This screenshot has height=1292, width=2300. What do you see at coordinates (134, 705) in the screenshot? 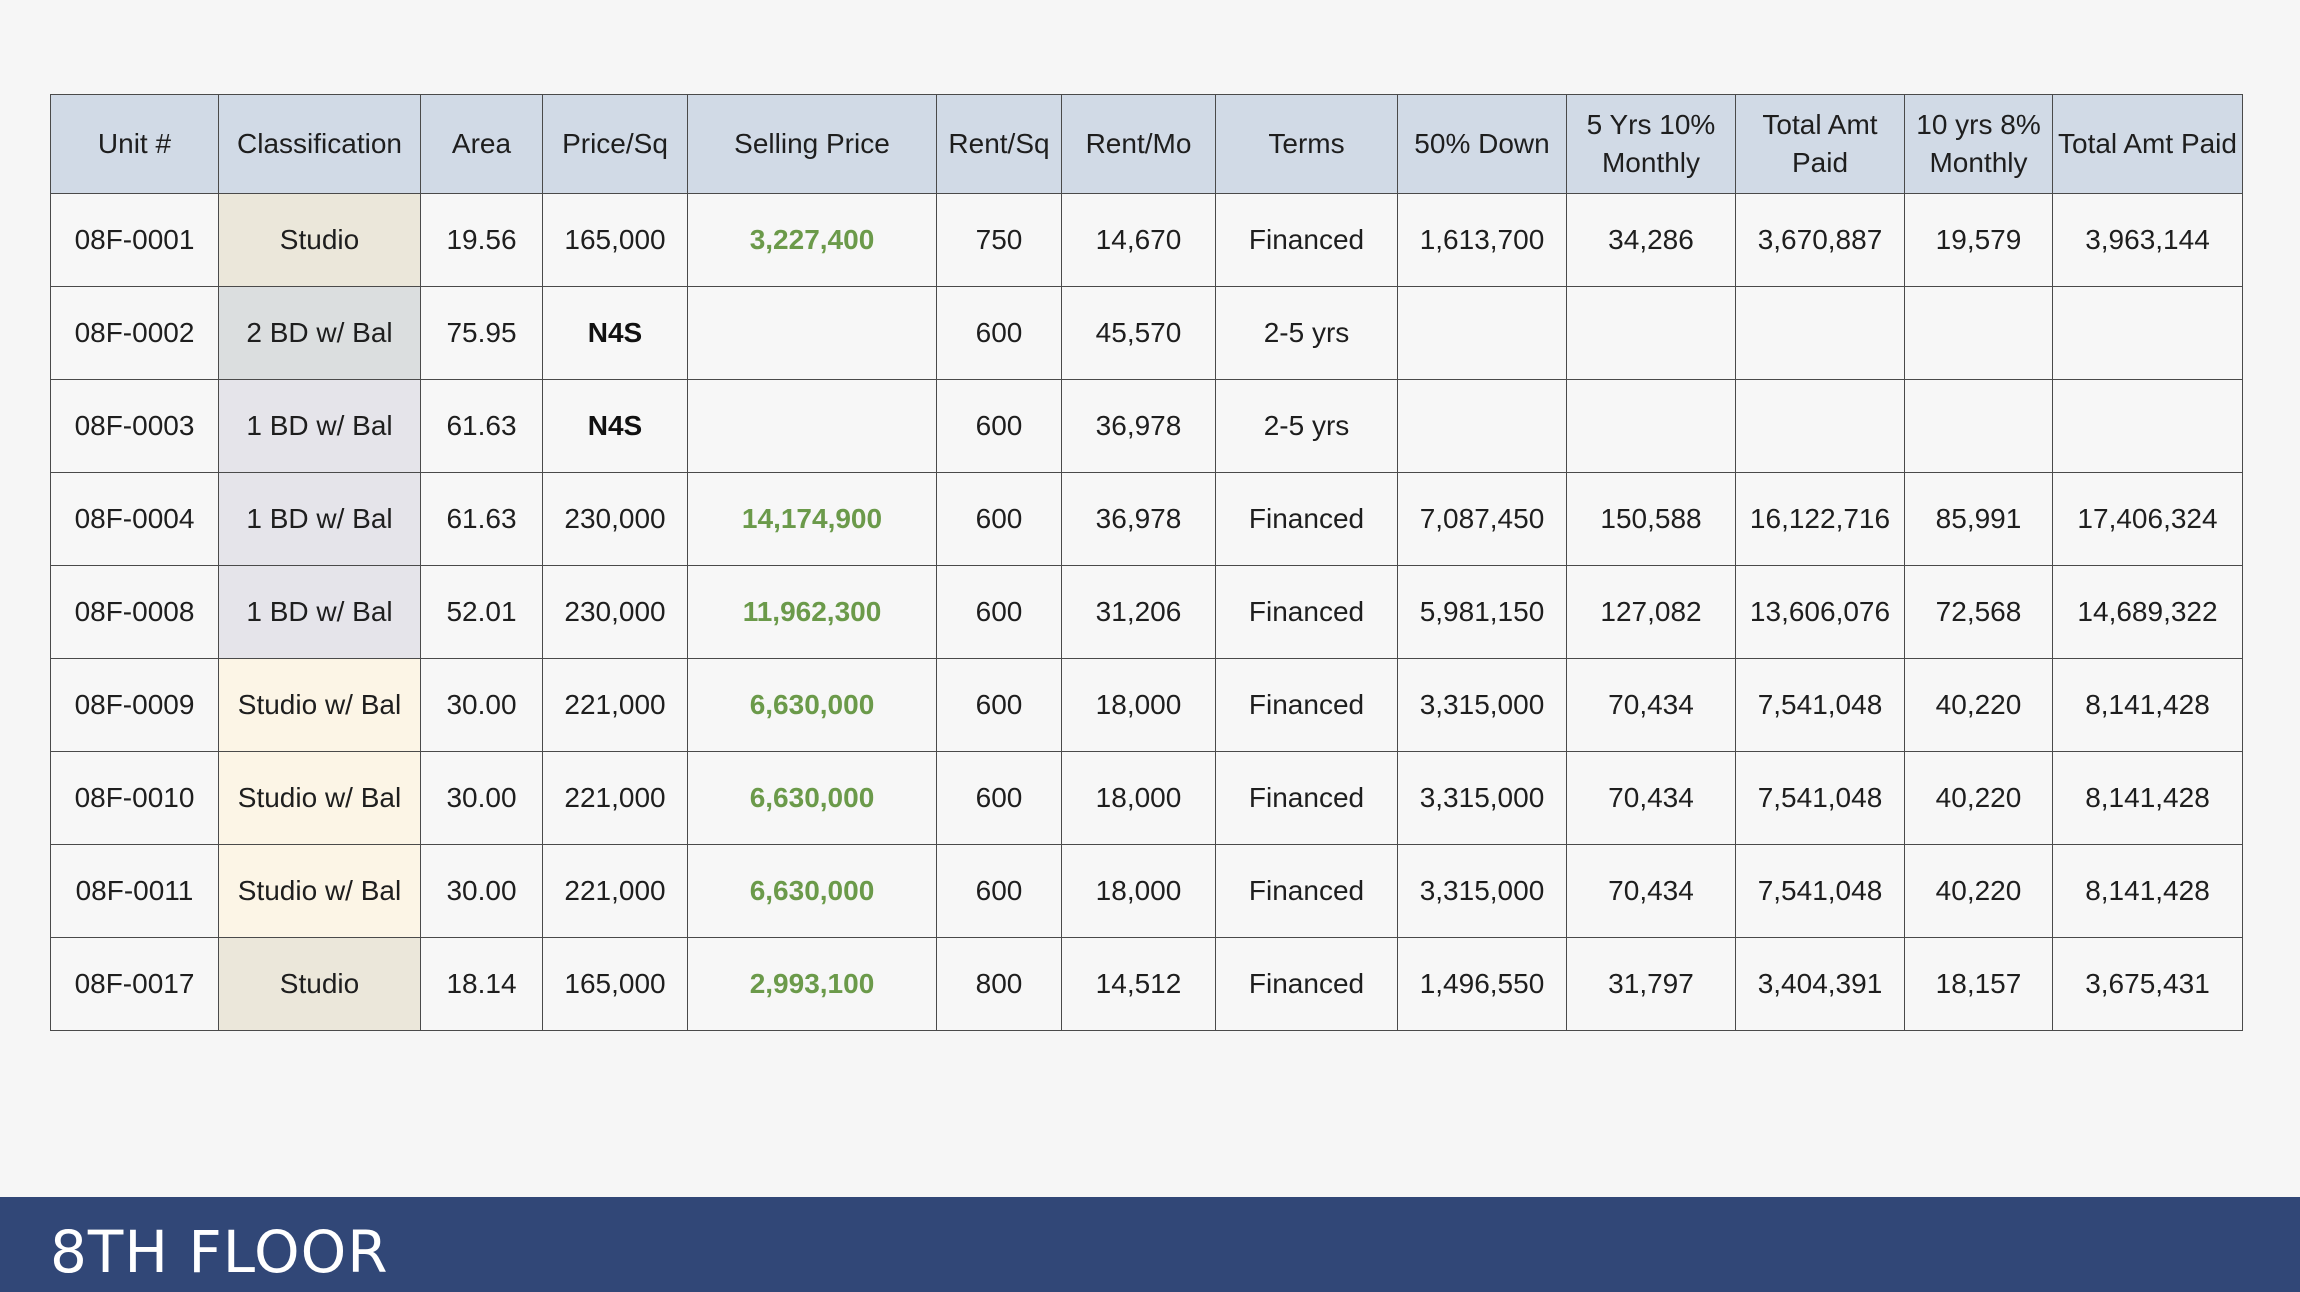
I see `unit-cell: 08F-0009` at bounding box center [134, 705].